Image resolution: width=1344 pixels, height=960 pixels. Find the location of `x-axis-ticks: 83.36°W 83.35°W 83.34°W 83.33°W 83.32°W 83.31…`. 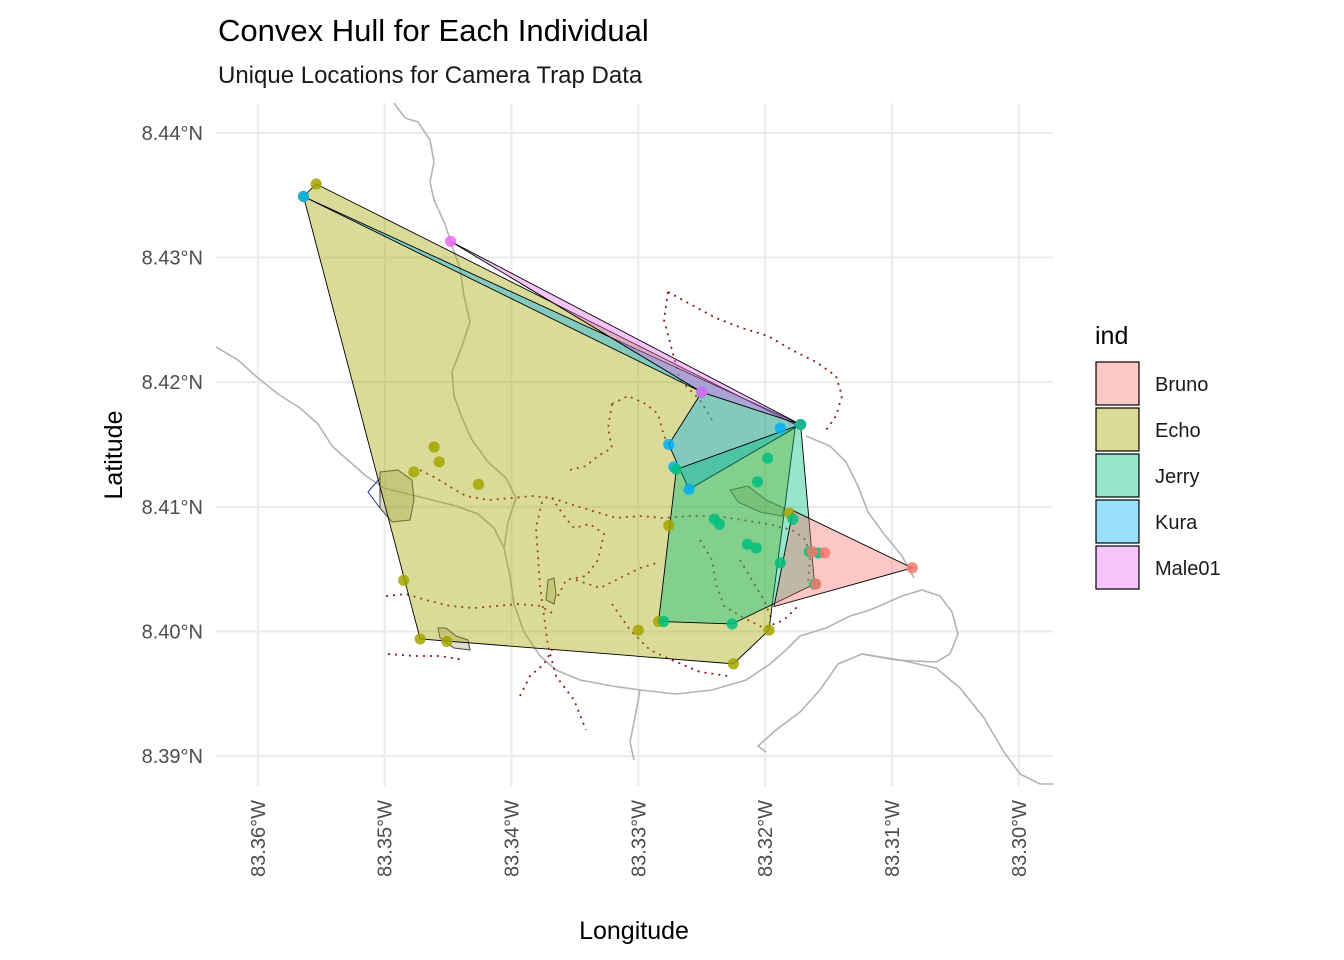

x-axis-ticks: 83.36°W 83.35°W 83.34°W 83.33°W 83.32°W 83.31… is located at coordinates (639, 838).